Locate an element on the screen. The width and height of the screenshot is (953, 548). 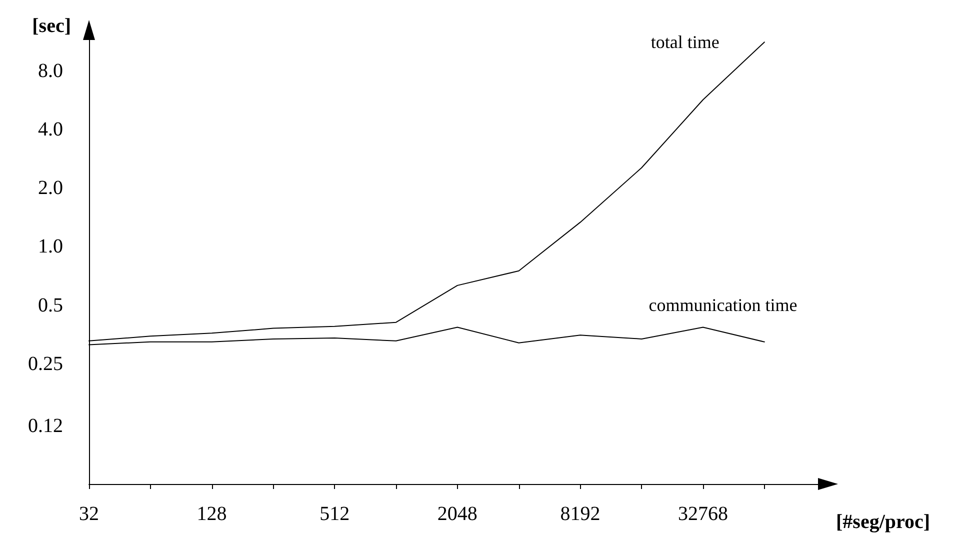
y-tick-label: 0.5 is located at coordinates (50, 305).